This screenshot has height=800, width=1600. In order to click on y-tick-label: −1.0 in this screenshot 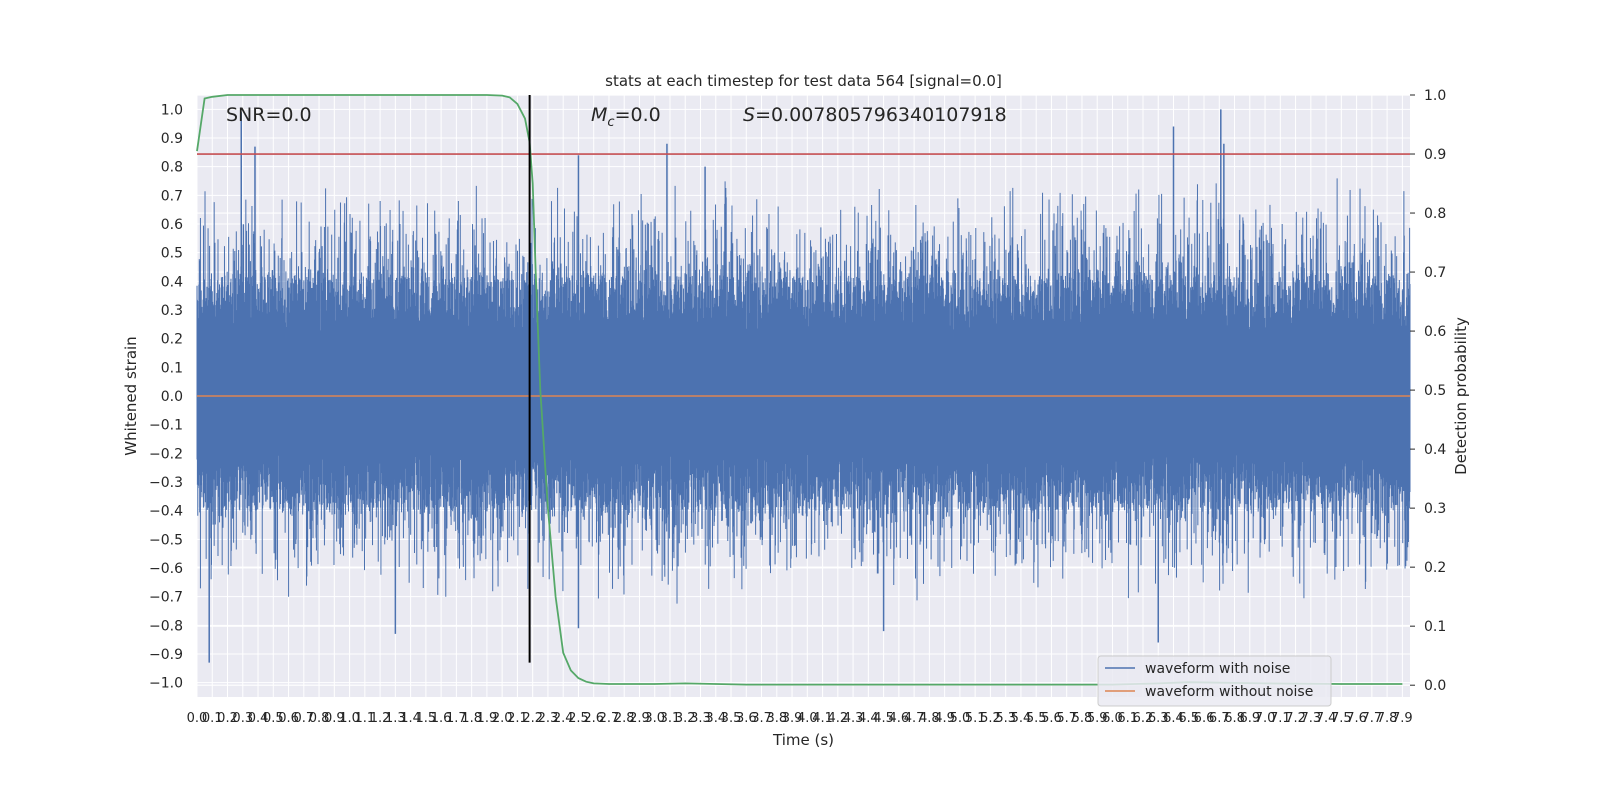, I will do `click(166, 684)`.